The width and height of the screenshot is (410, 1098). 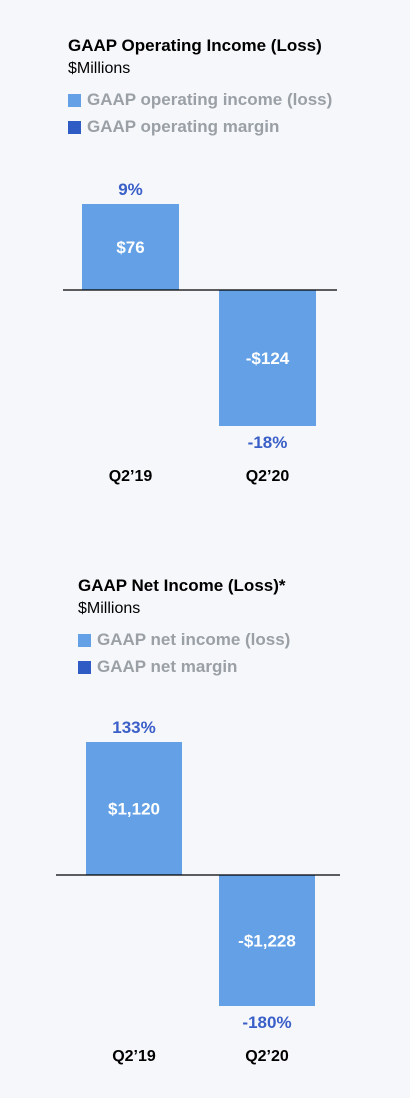 I want to click on bar-value-label: -$124, so click(x=268, y=358).